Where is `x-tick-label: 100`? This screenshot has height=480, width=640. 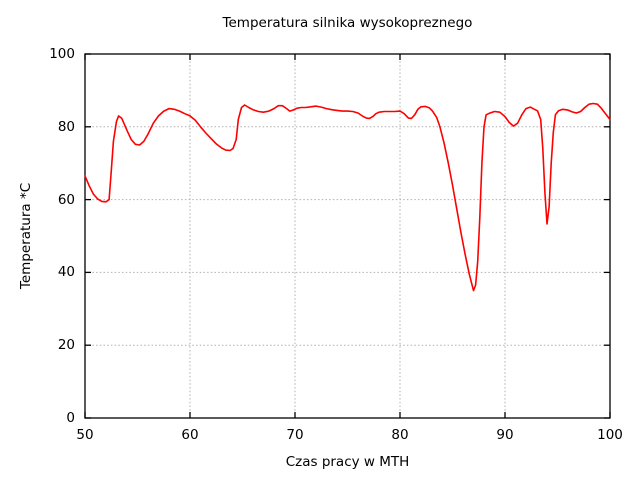 x-tick-label: 100 is located at coordinates (610, 435).